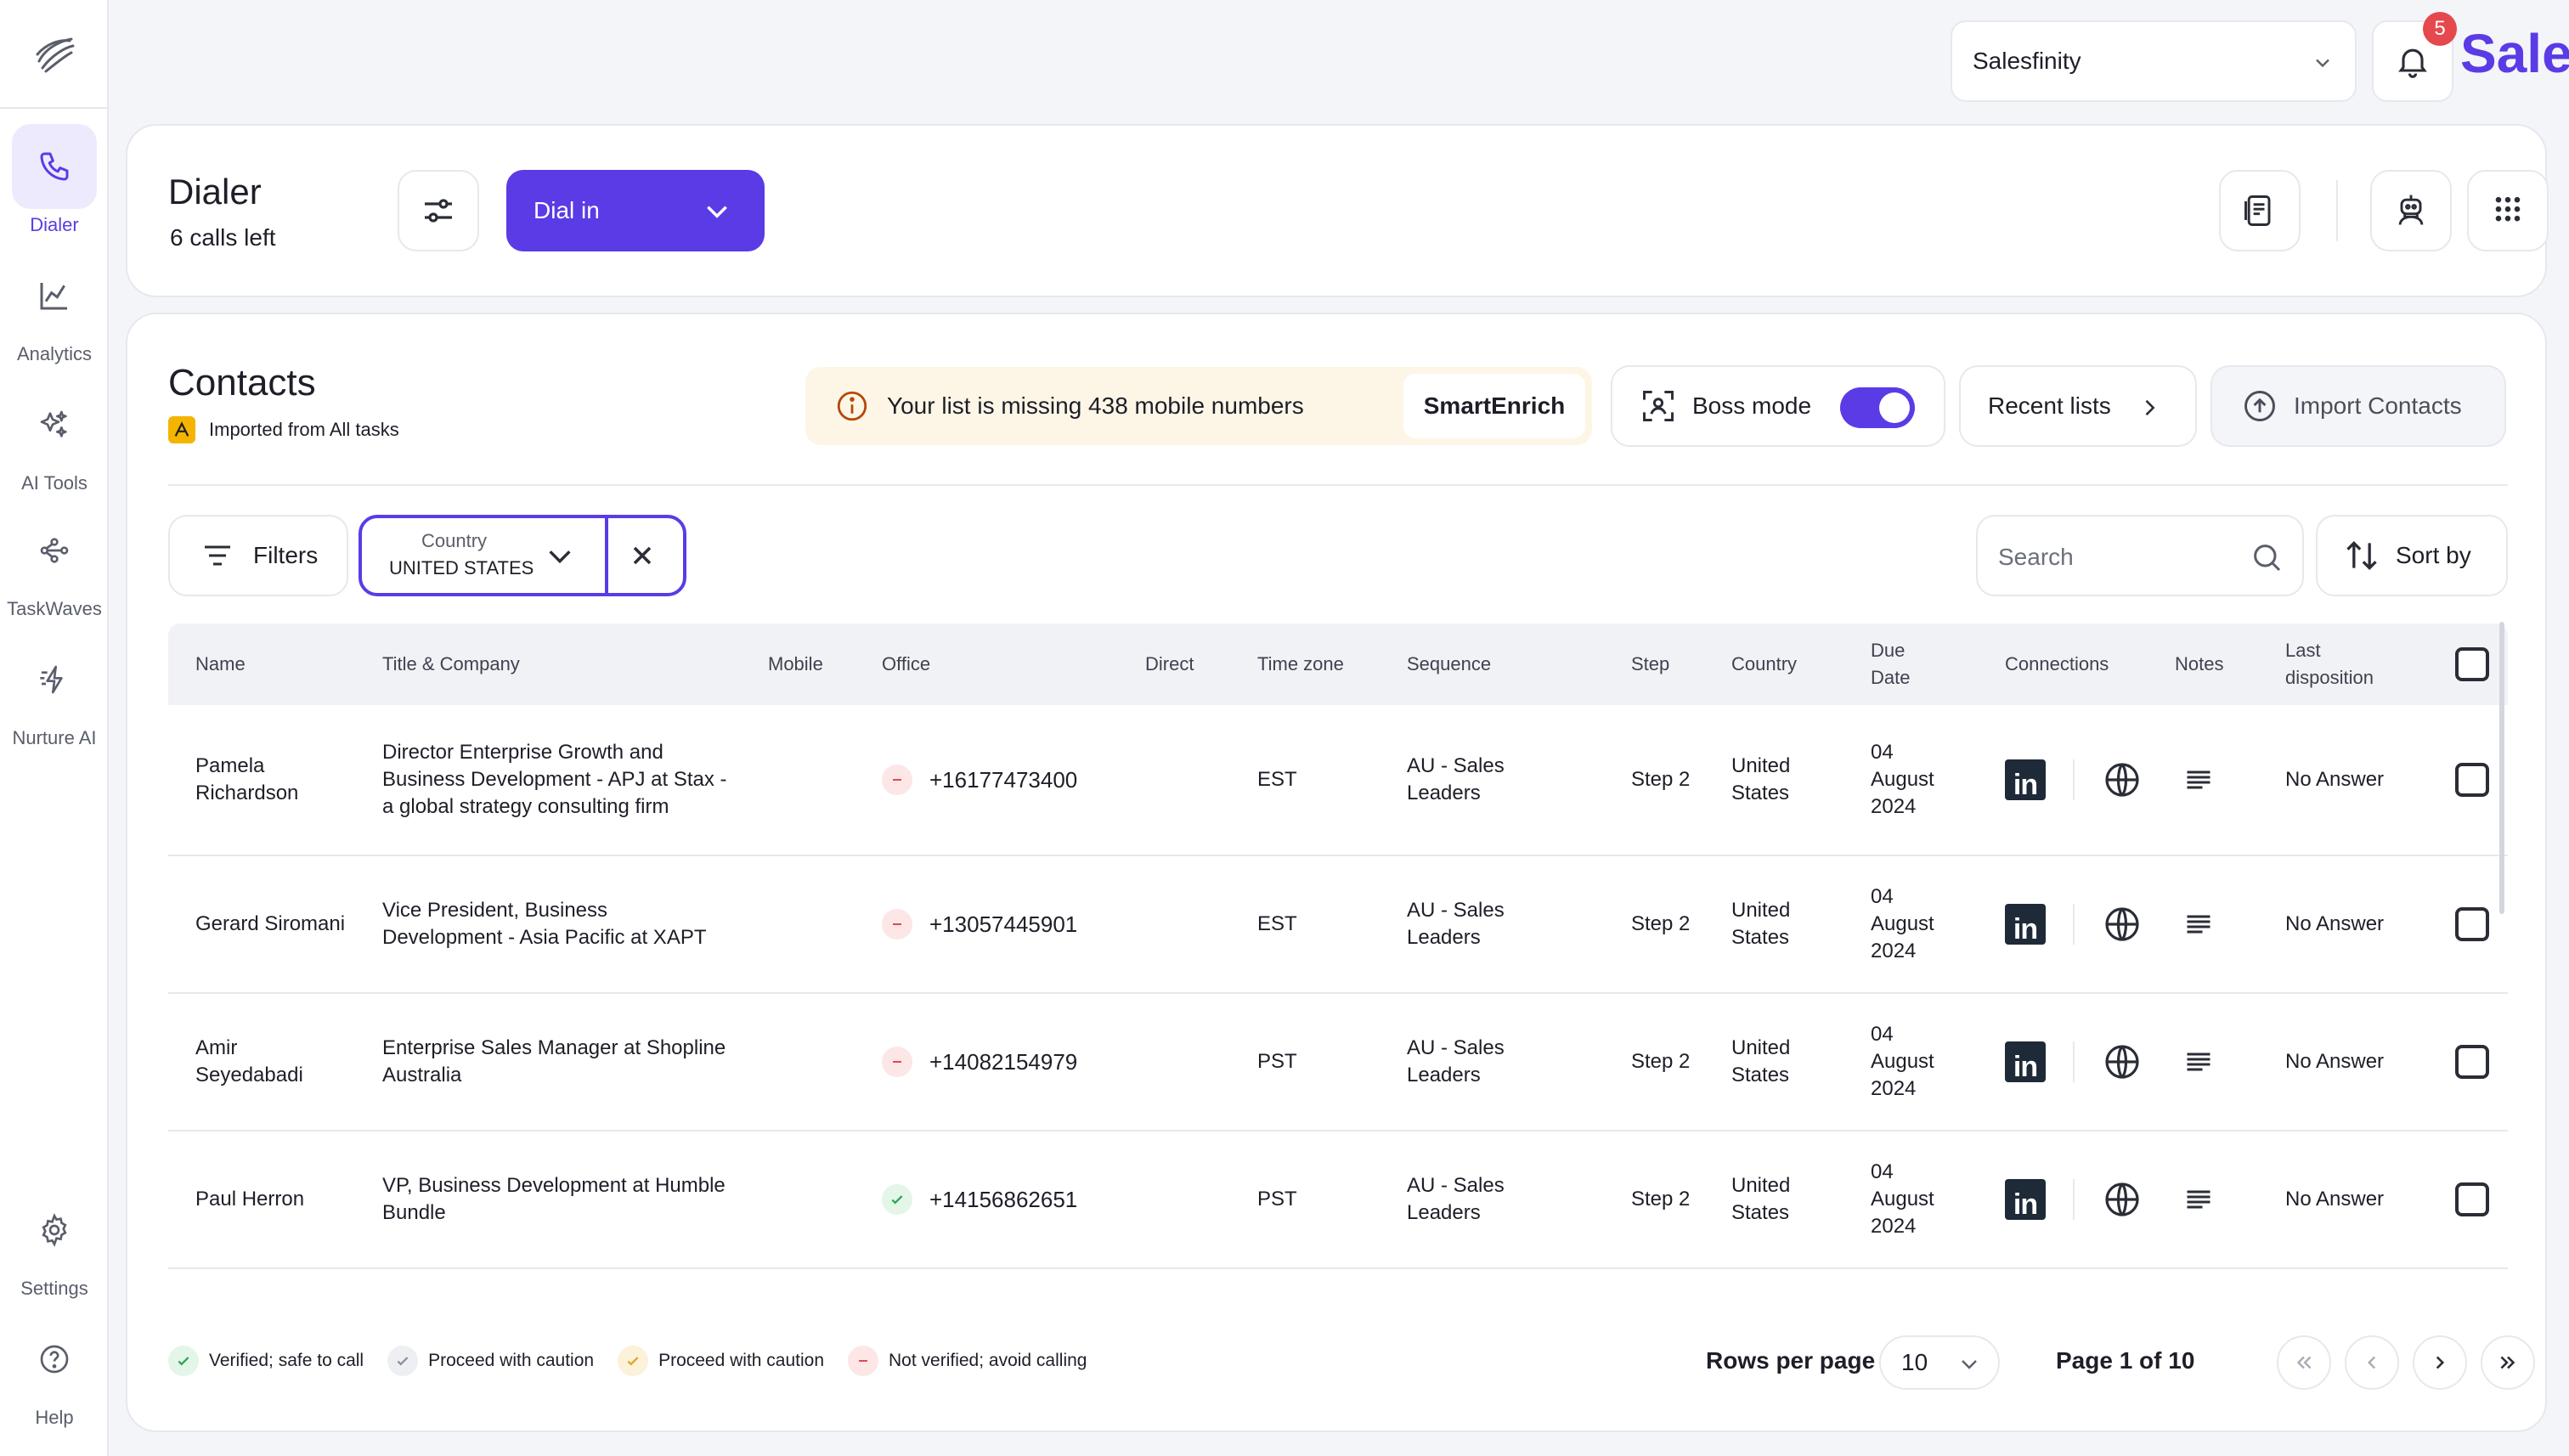  Describe the element at coordinates (2078, 406) in the screenshot. I see `recent-lists-button: Recent lists` at that location.